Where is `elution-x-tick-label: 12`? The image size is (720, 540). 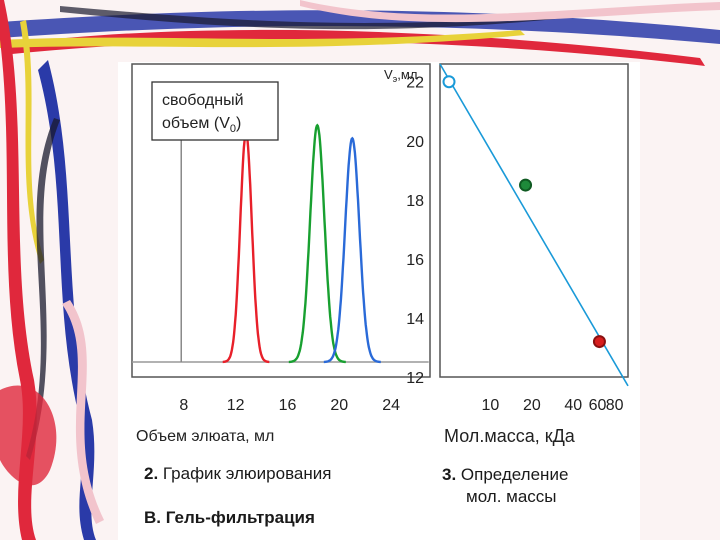
elution-x-tick-label: 12 is located at coordinates (236, 405).